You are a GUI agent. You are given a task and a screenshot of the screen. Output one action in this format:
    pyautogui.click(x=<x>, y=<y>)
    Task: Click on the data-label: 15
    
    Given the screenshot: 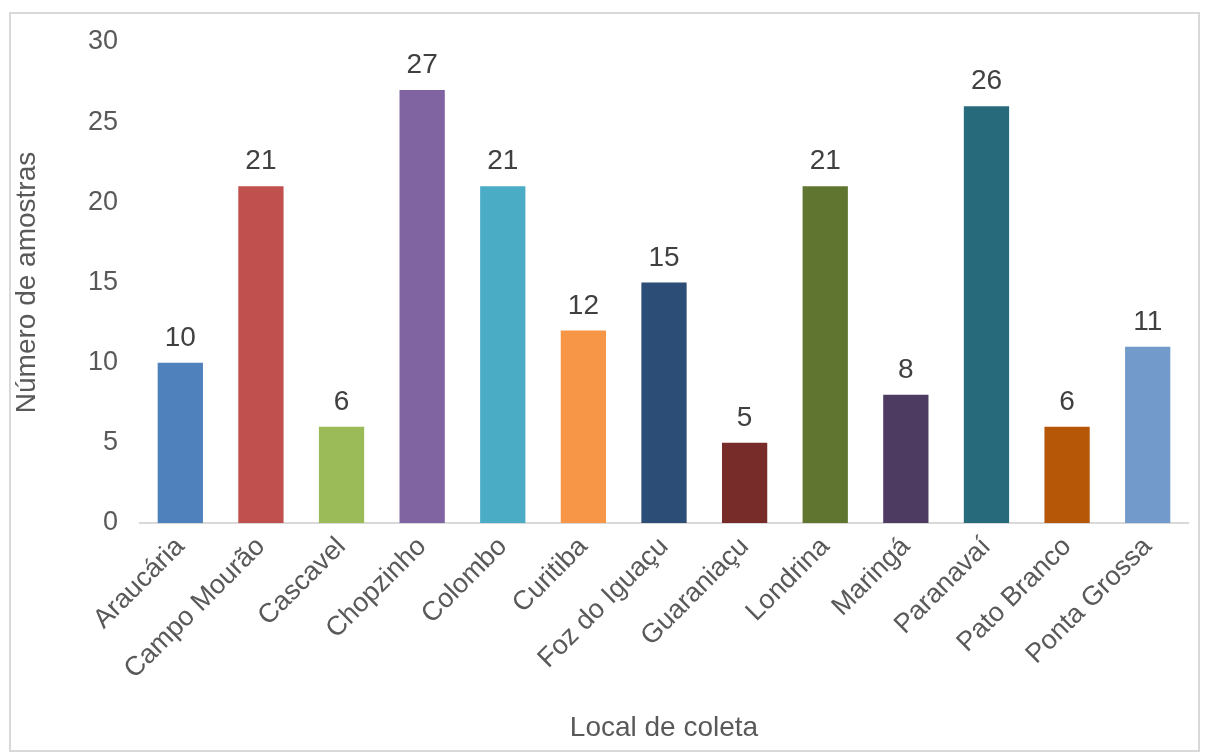 What is the action you would take?
    pyautogui.click(x=664, y=256)
    